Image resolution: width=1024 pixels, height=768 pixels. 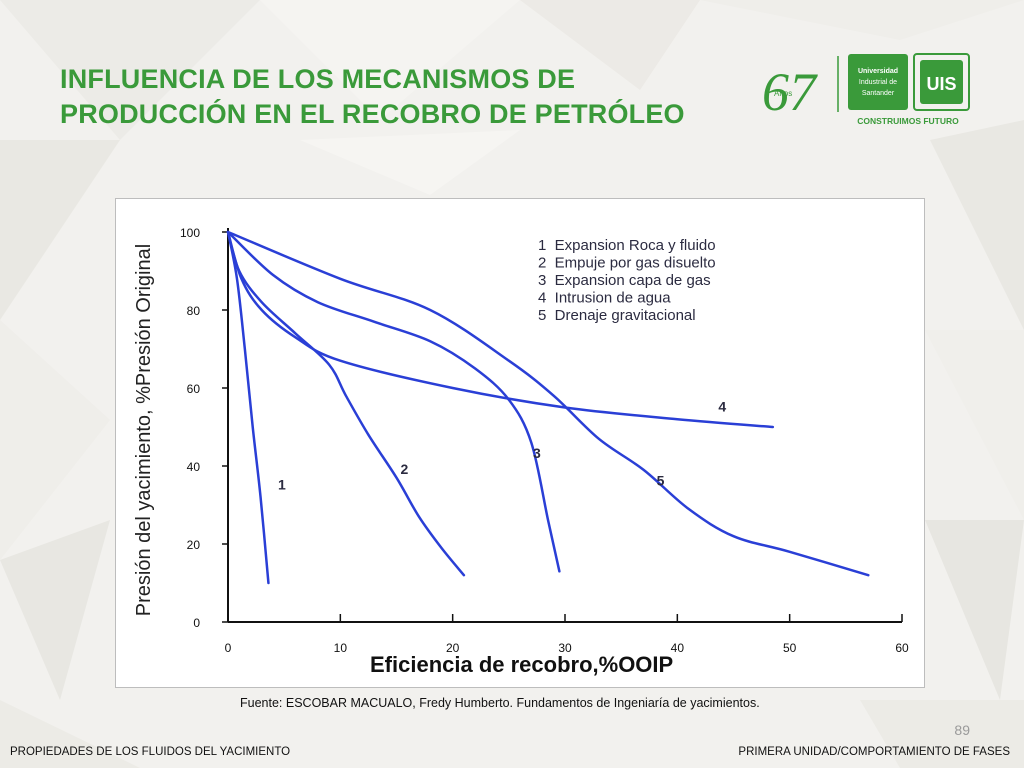 What do you see at coordinates (661, 481) in the screenshot?
I see `curve-label-5: 5` at bounding box center [661, 481].